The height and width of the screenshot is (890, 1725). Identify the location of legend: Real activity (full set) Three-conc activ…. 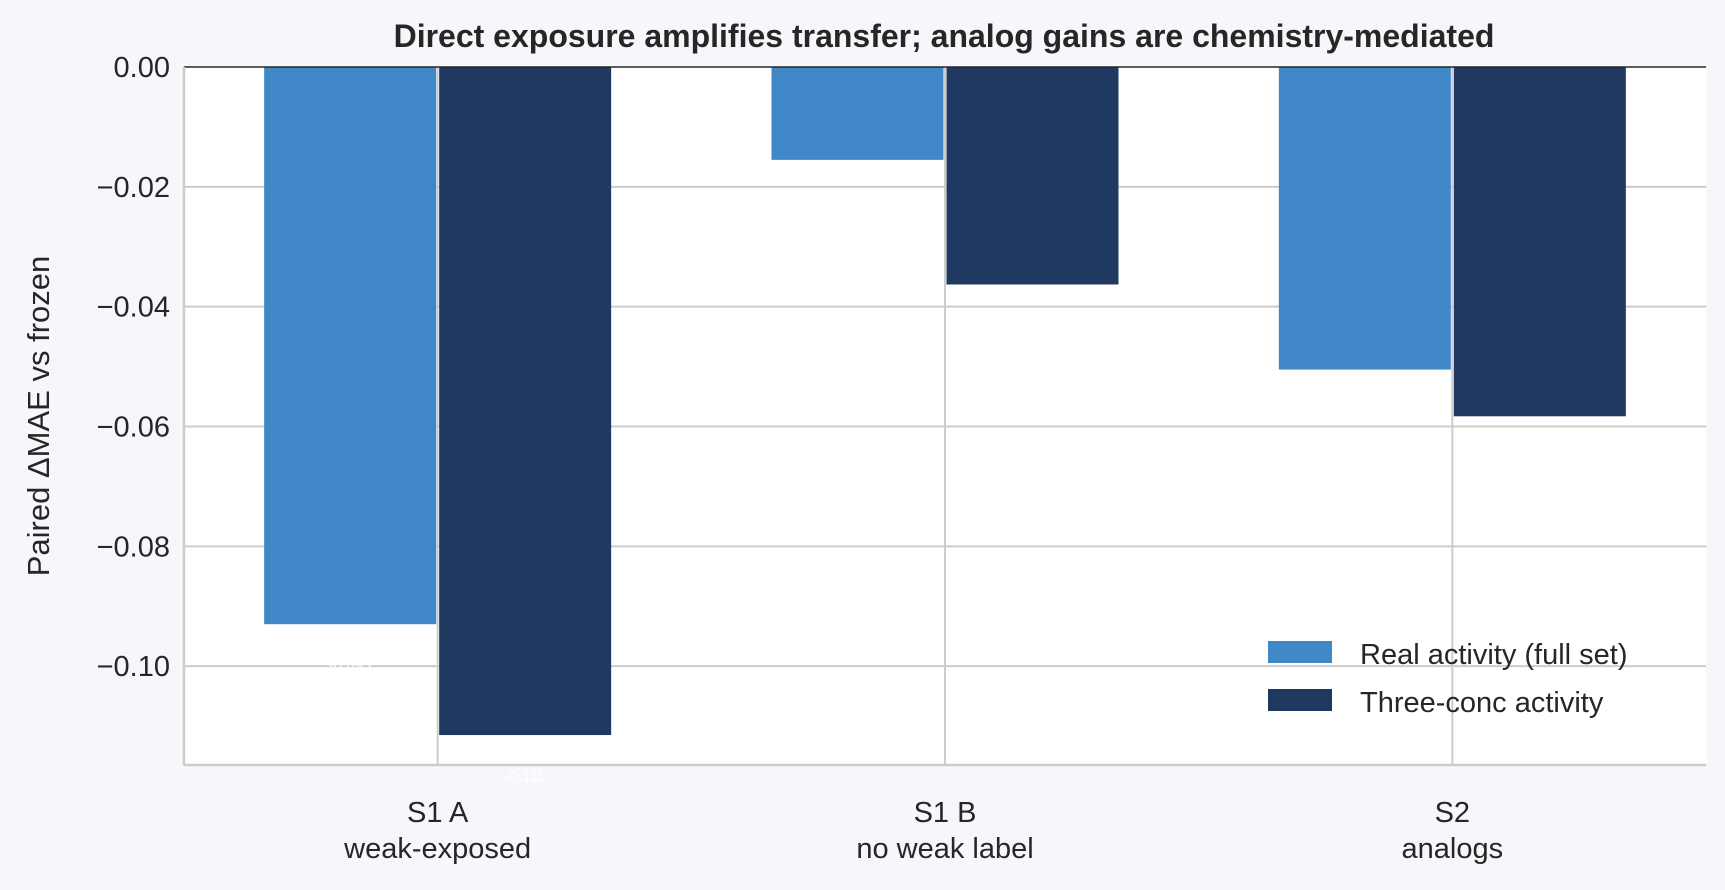
(1448, 679).